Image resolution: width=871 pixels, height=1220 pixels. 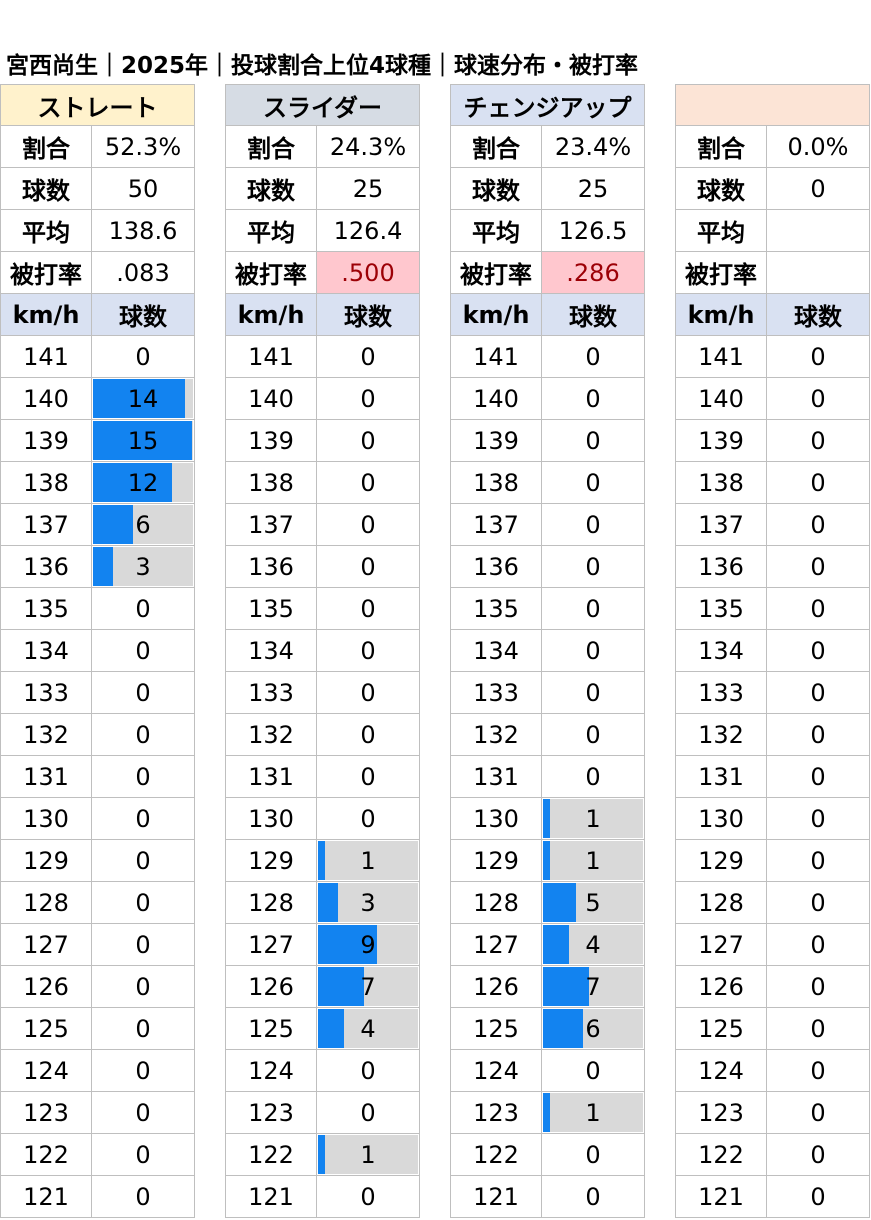 I want to click on count-value: 3, so click(x=143, y=566).